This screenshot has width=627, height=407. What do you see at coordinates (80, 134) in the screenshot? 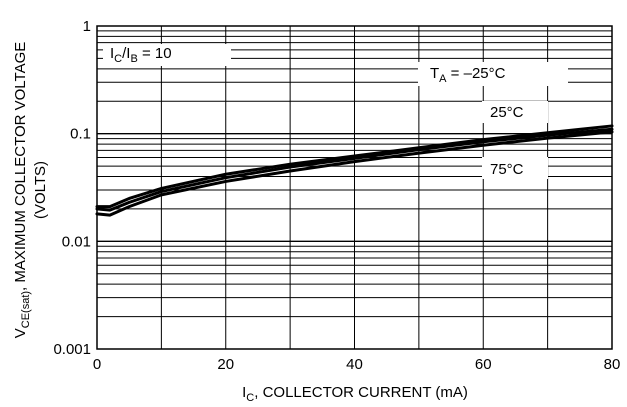
I see `y-tick-label: 0.1` at bounding box center [80, 134].